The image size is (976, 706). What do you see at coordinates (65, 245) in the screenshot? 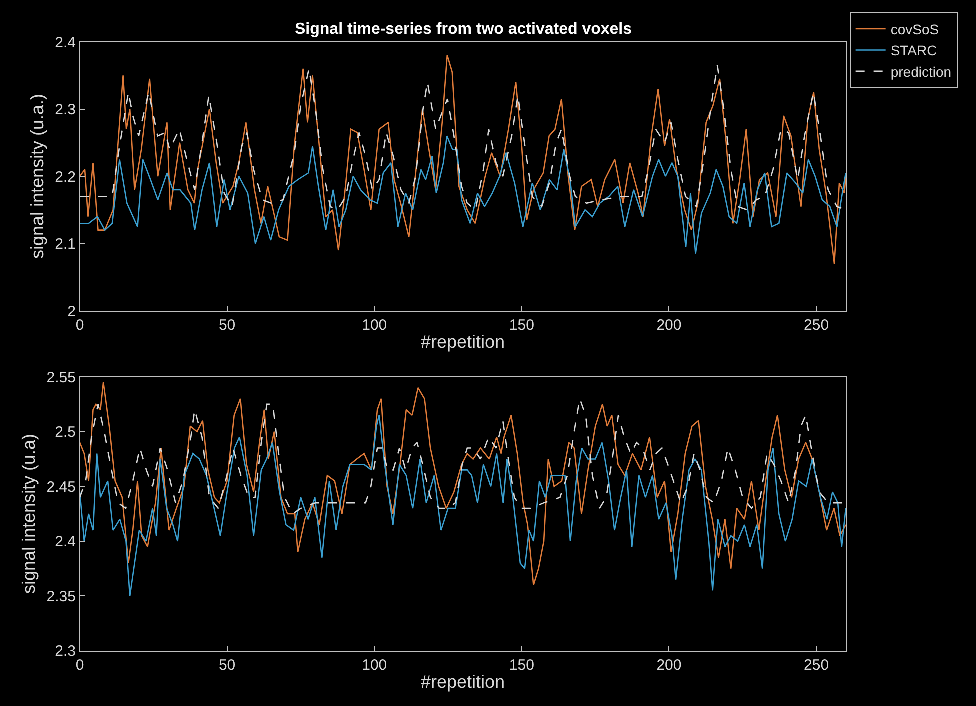
I see `y-tick-label: 2.1` at bounding box center [65, 245].